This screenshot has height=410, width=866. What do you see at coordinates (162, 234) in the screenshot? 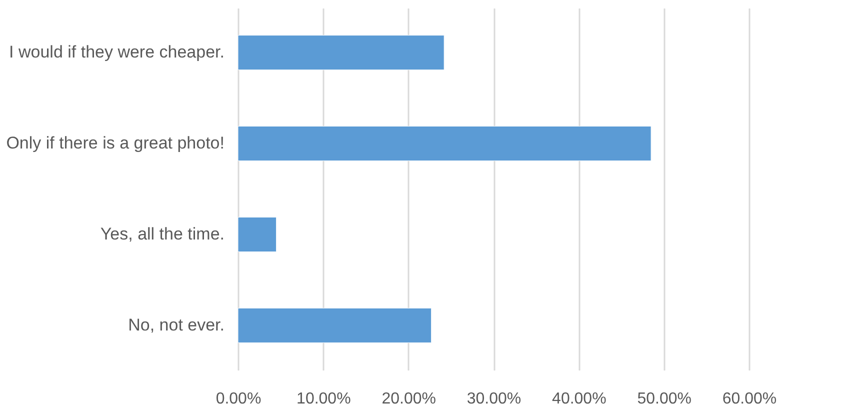
I see `y-tick-label: Yes, all the time.` at bounding box center [162, 234].